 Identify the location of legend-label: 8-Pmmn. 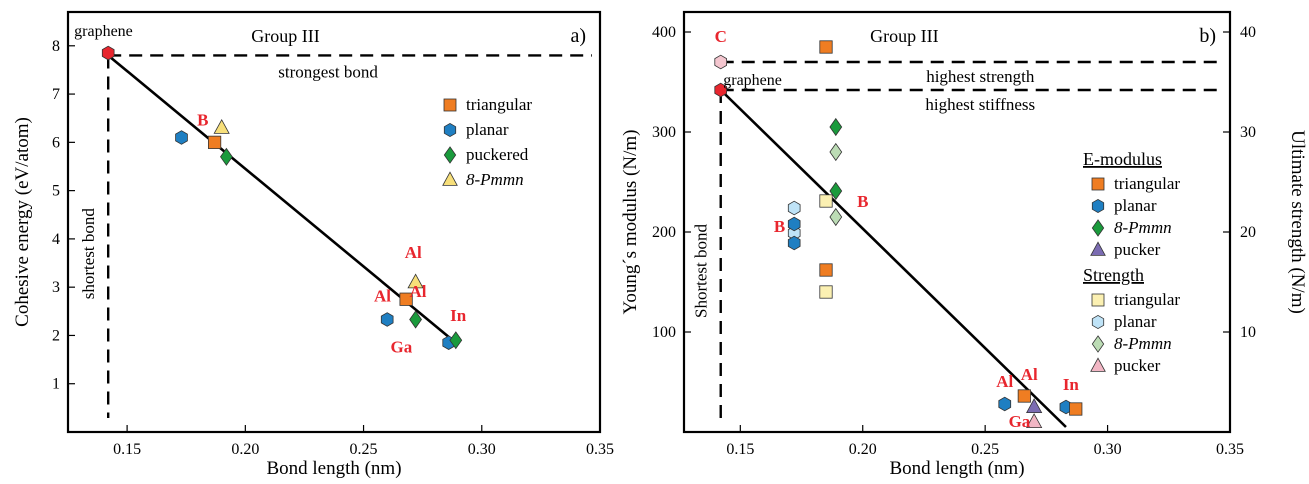
(495, 179).